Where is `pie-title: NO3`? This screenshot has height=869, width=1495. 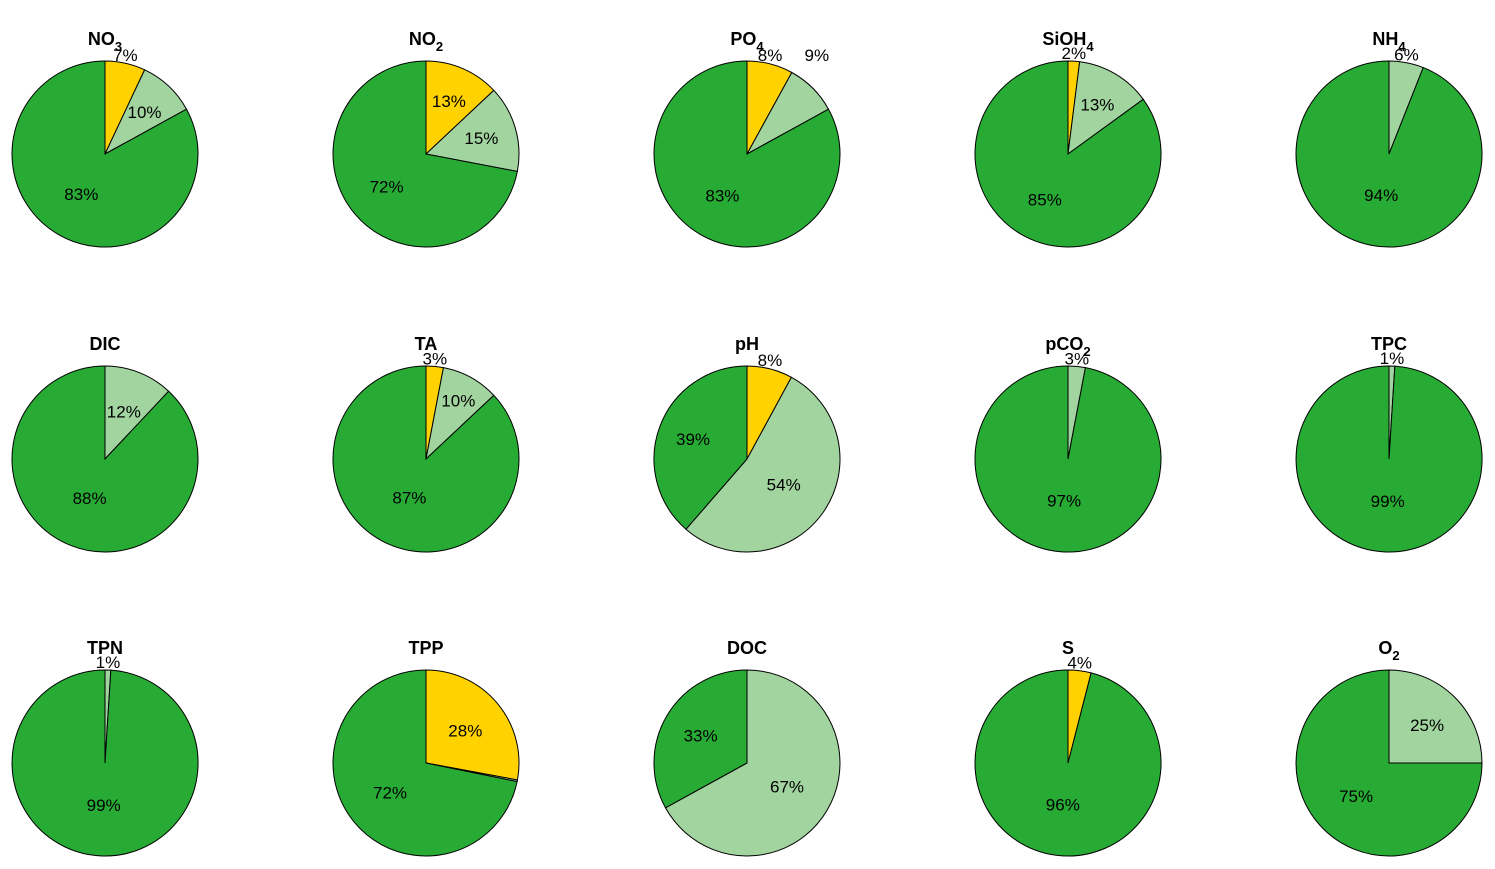
pie-title: NO3 is located at coordinates (105, 41).